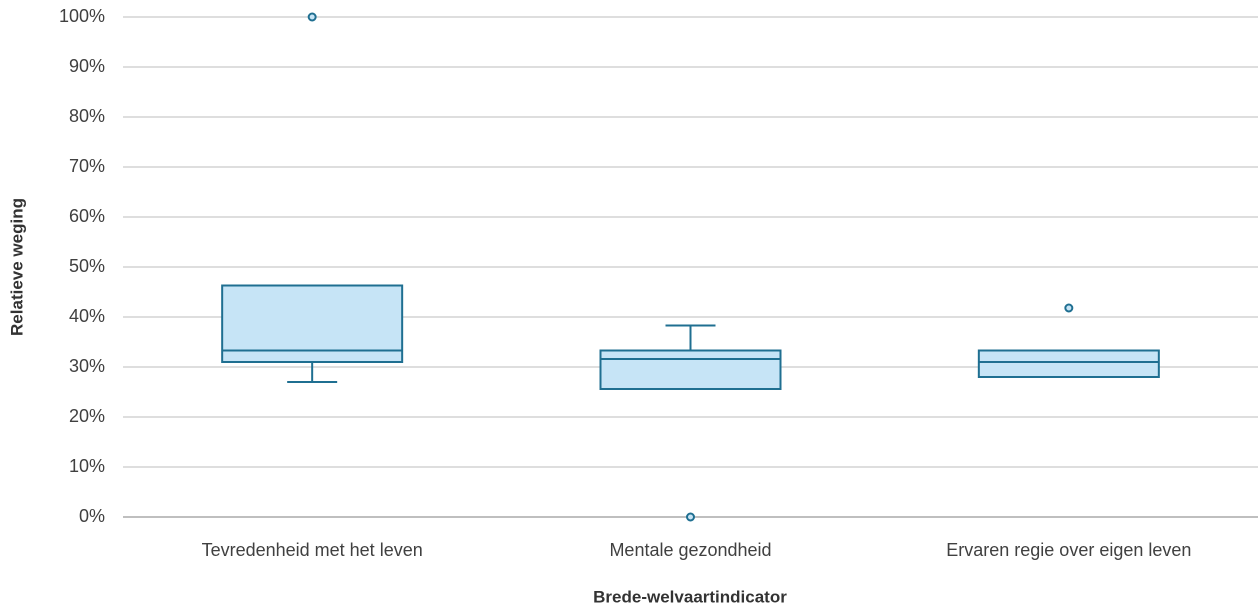  Describe the element at coordinates (87, 466) in the screenshot. I see `y-tick-label: 10%` at that location.